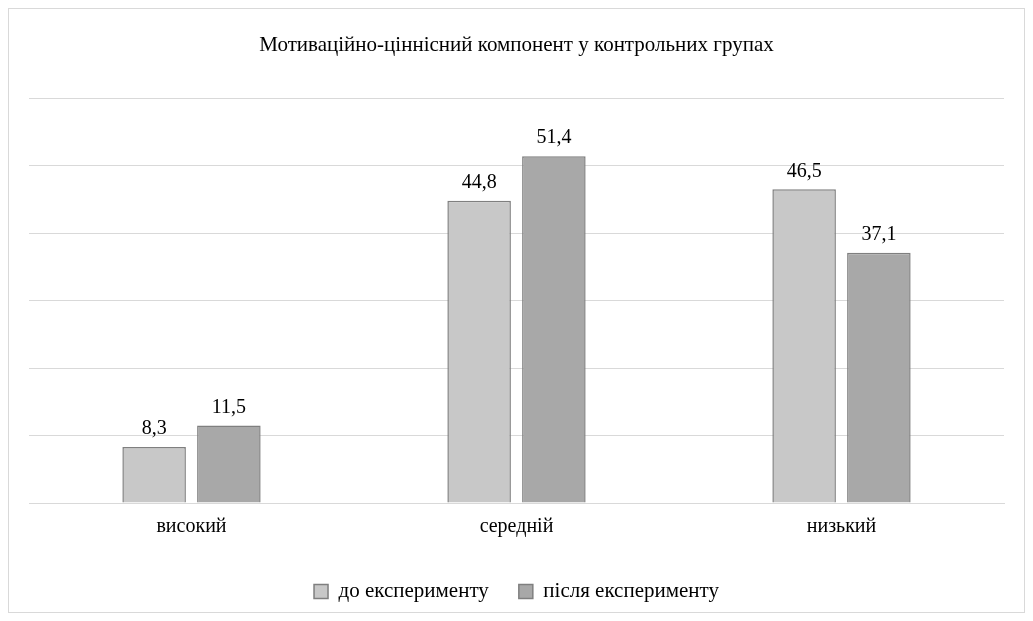  I want to click on data-label: 51,4, so click(554, 136).